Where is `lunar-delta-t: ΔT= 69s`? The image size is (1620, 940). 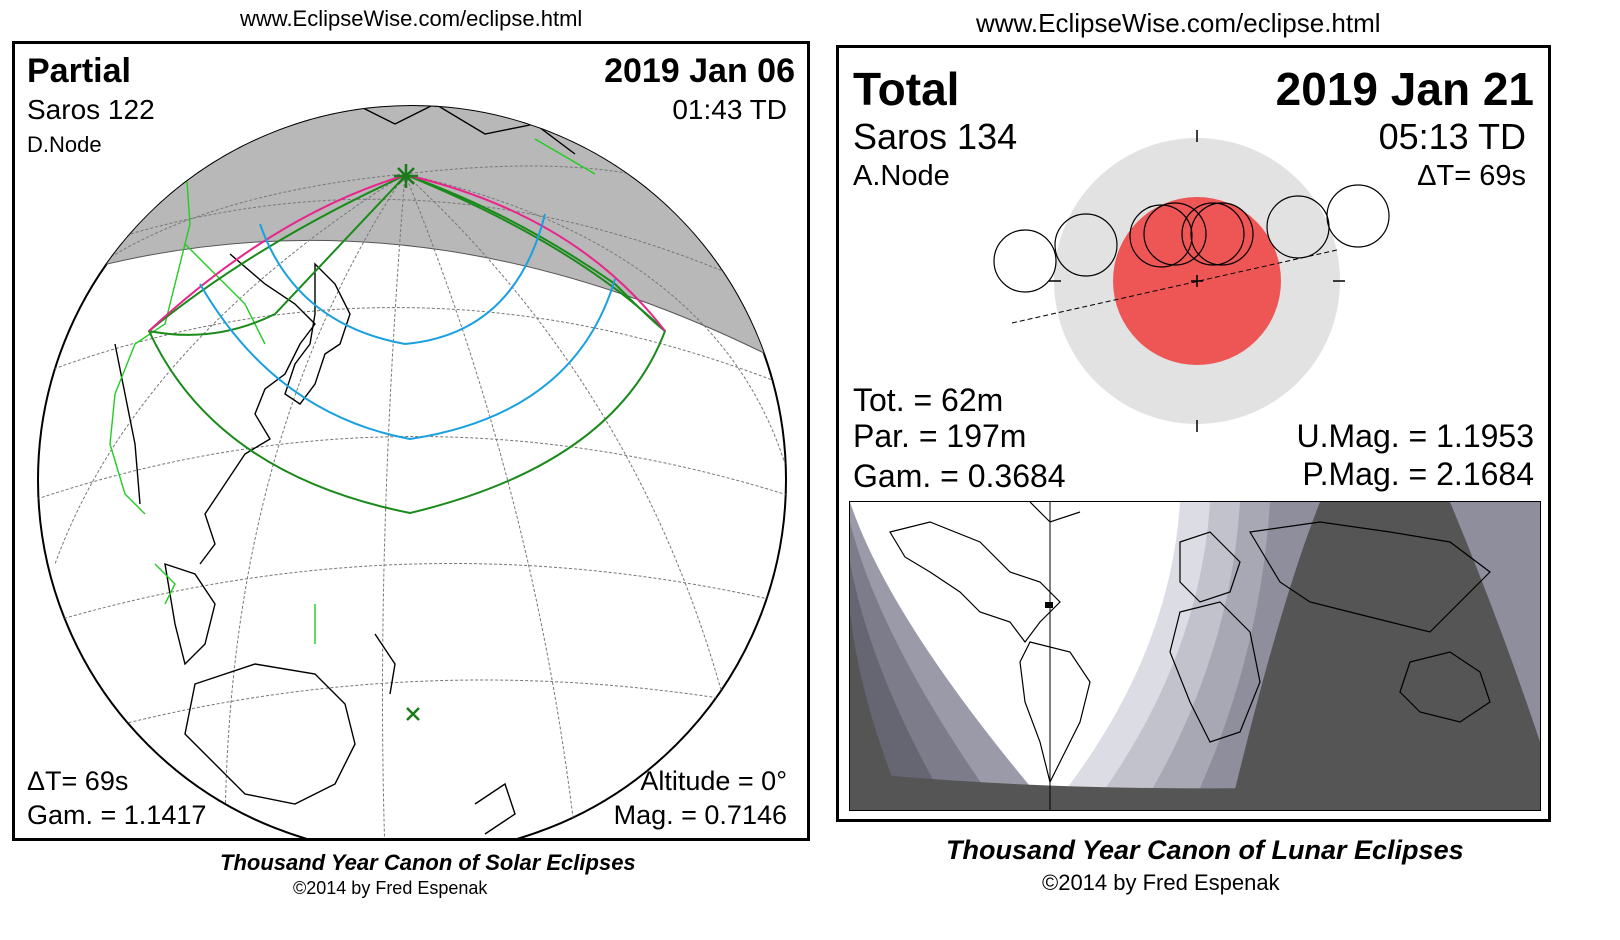
lunar-delta-t: ΔT= 69s is located at coordinates (1471, 176).